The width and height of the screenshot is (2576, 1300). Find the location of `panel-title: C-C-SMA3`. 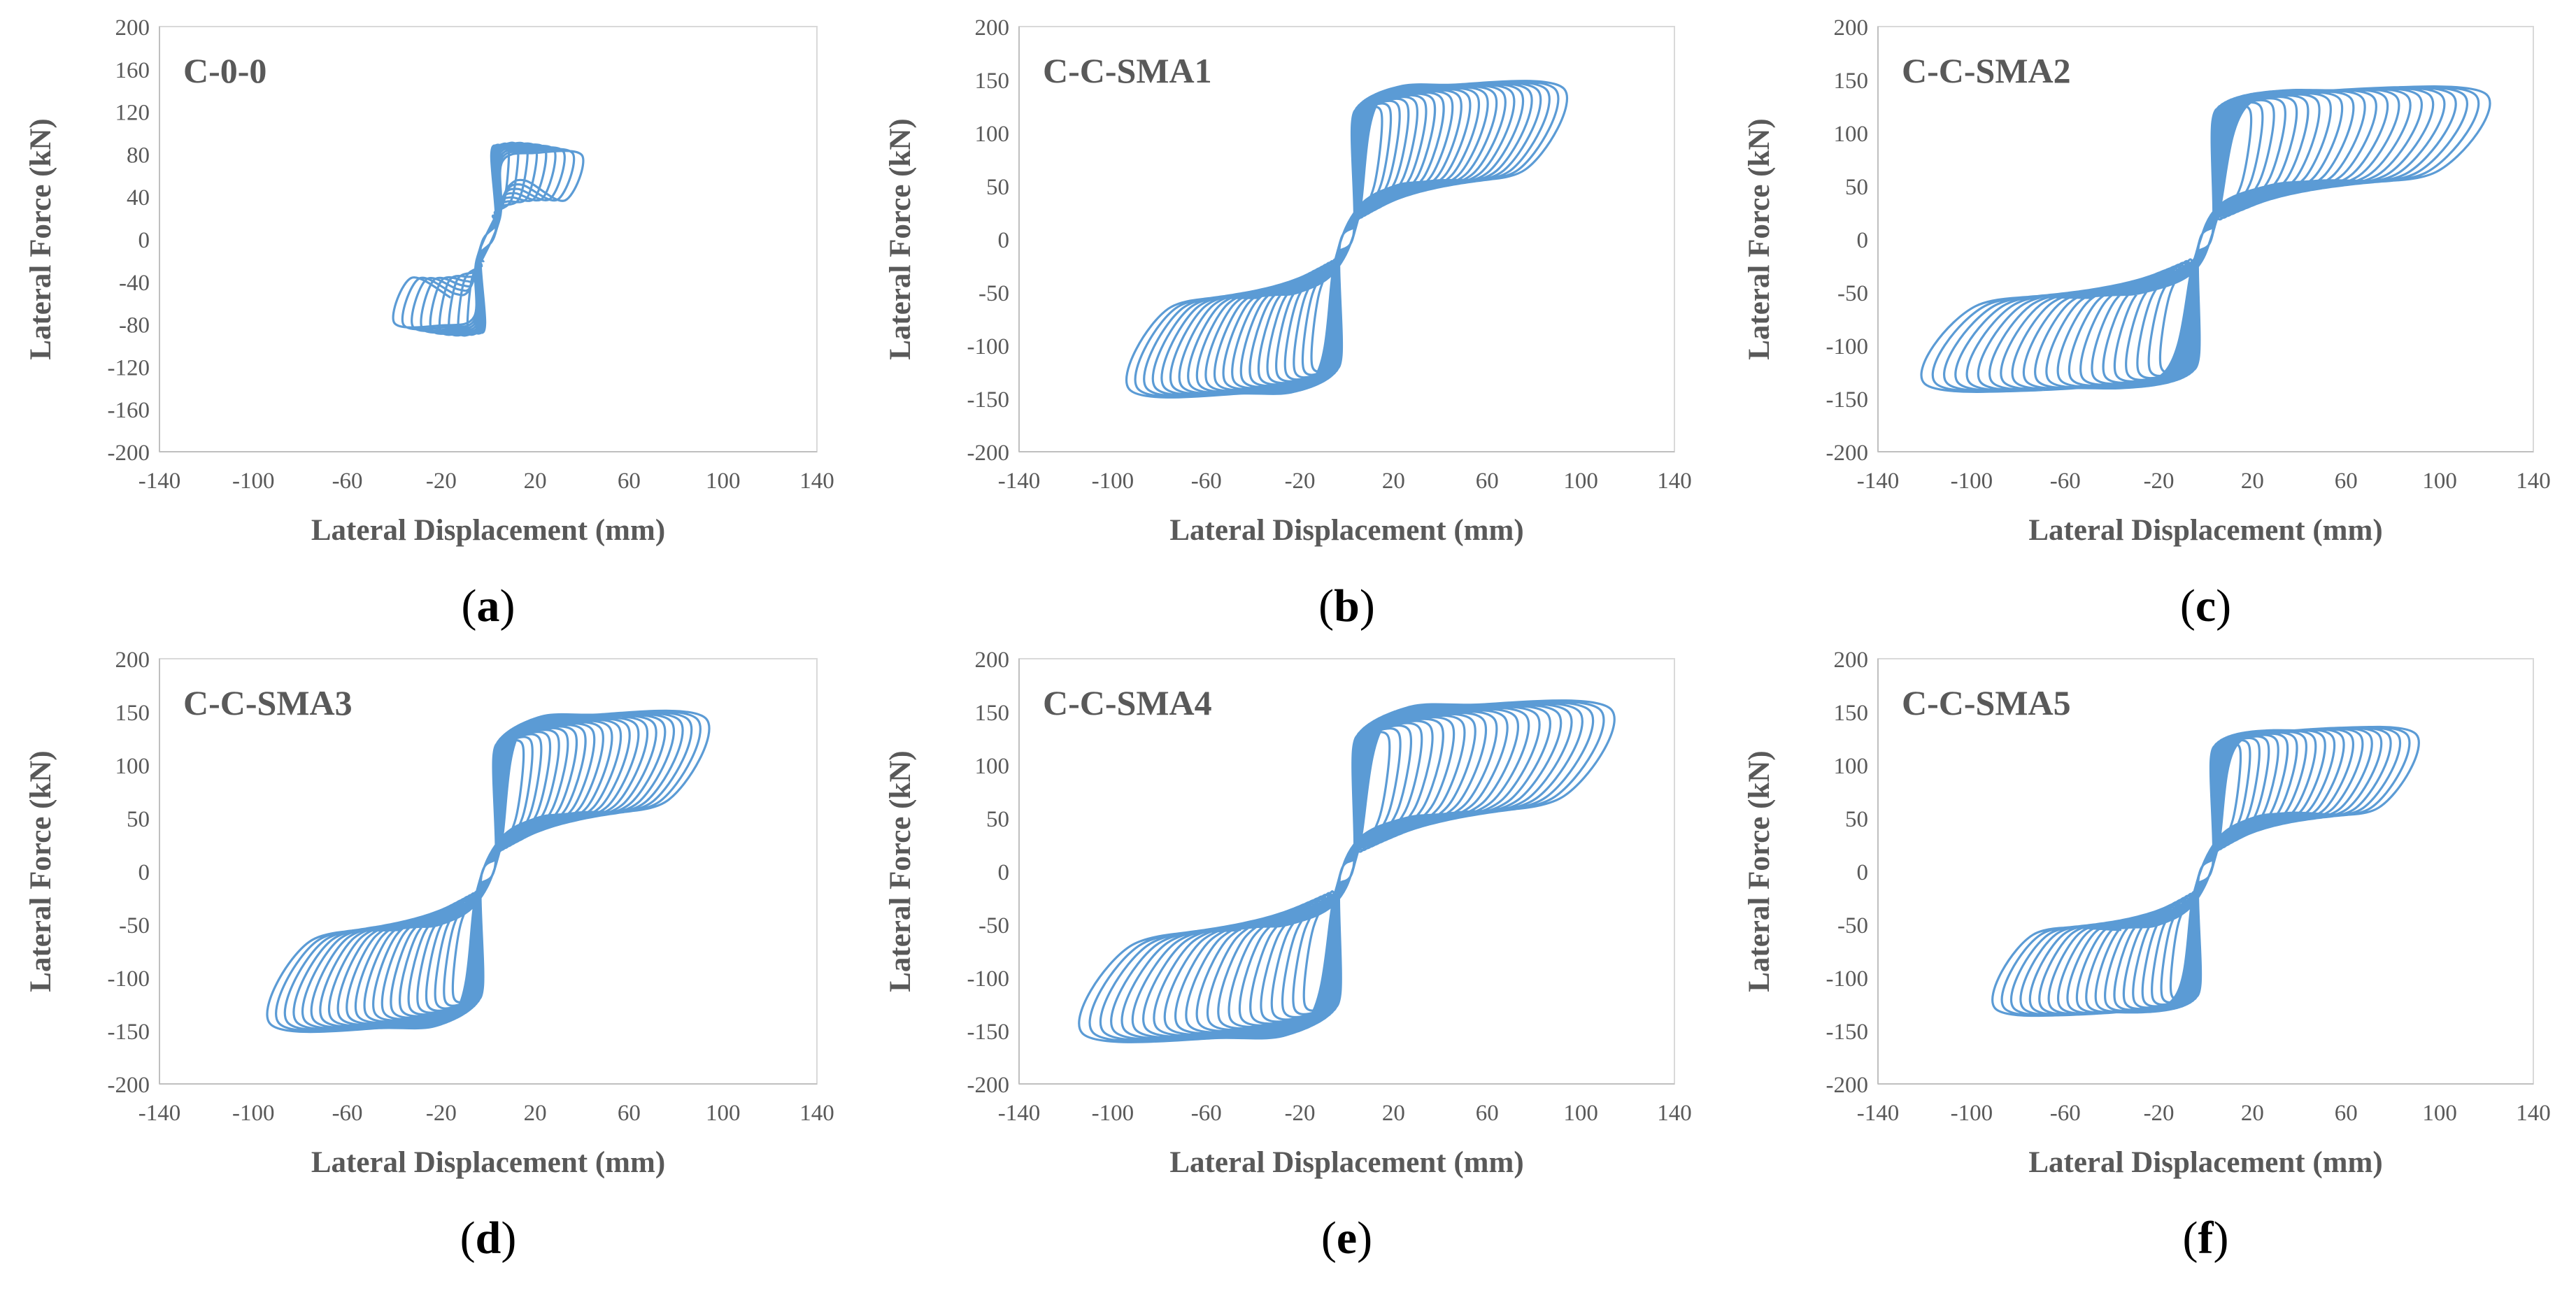

panel-title: C-C-SMA3 is located at coordinates (268, 702).